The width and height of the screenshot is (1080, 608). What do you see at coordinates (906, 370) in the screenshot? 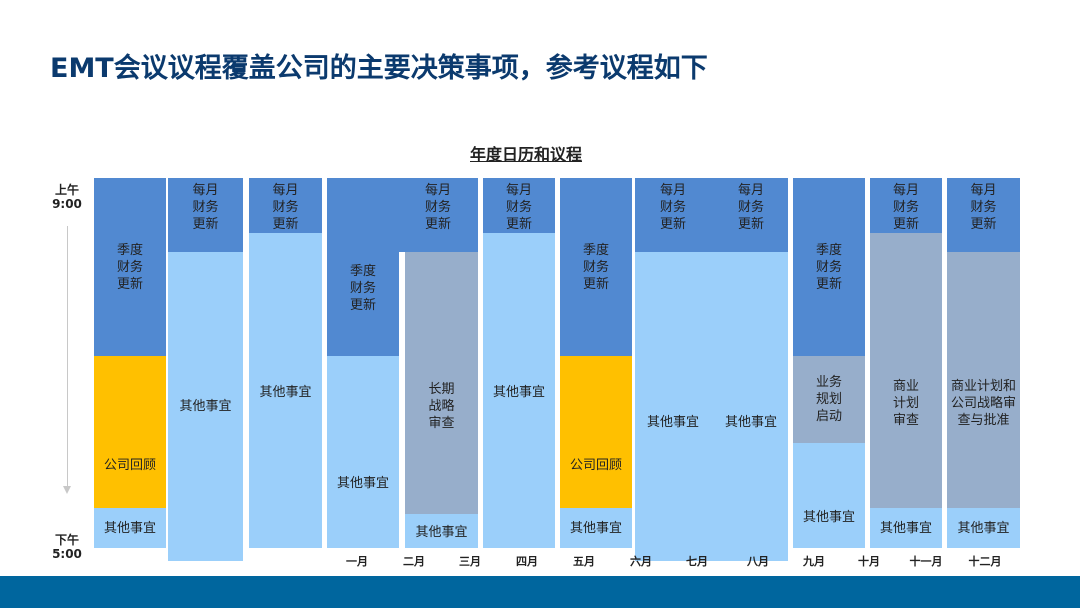
I see `business-plan-review-block: 商业 计划 审查` at bounding box center [906, 370].